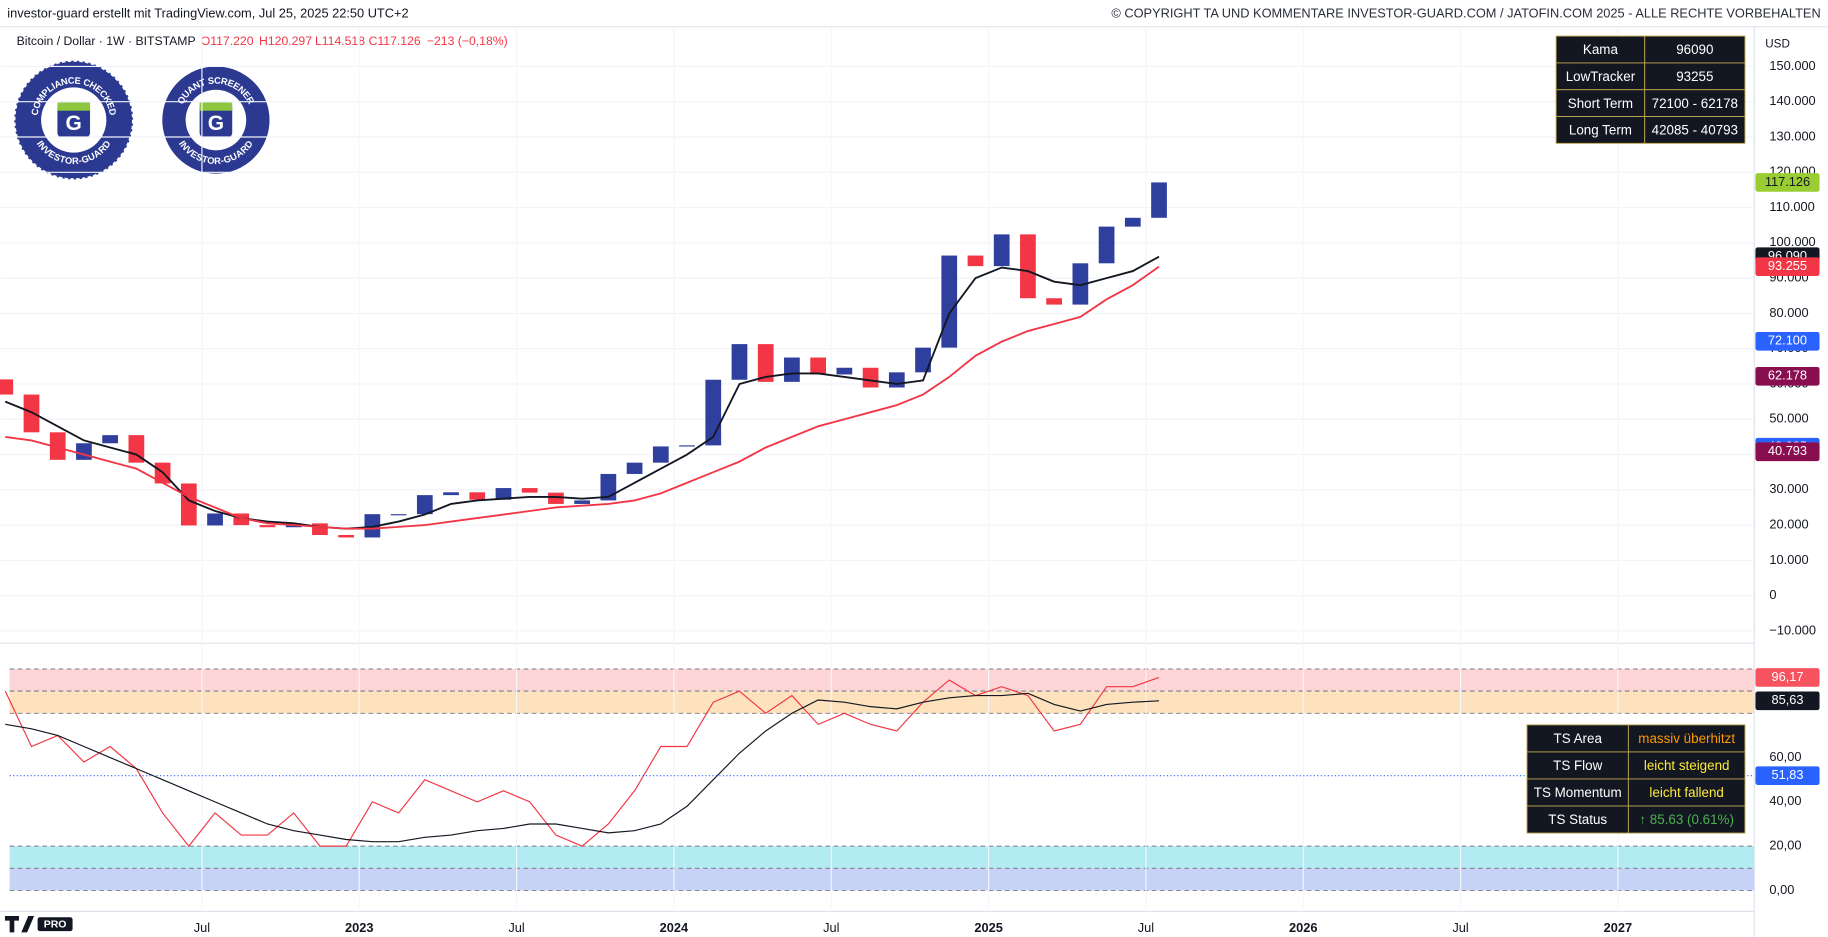 The width and height of the screenshot is (1828, 937). I want to click on table-cell-text: leicht steigend, so click(1687, 765).